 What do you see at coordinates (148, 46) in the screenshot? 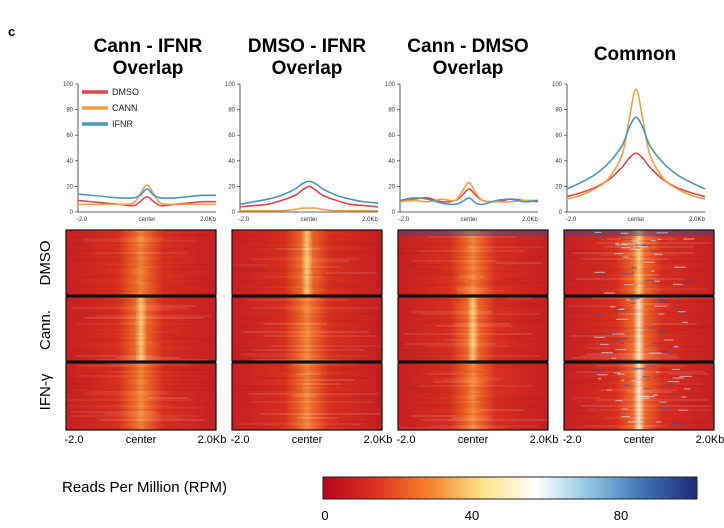
I see `chart-title-1-line-1: Cann - IFNR` at bounding box center [148, 46].